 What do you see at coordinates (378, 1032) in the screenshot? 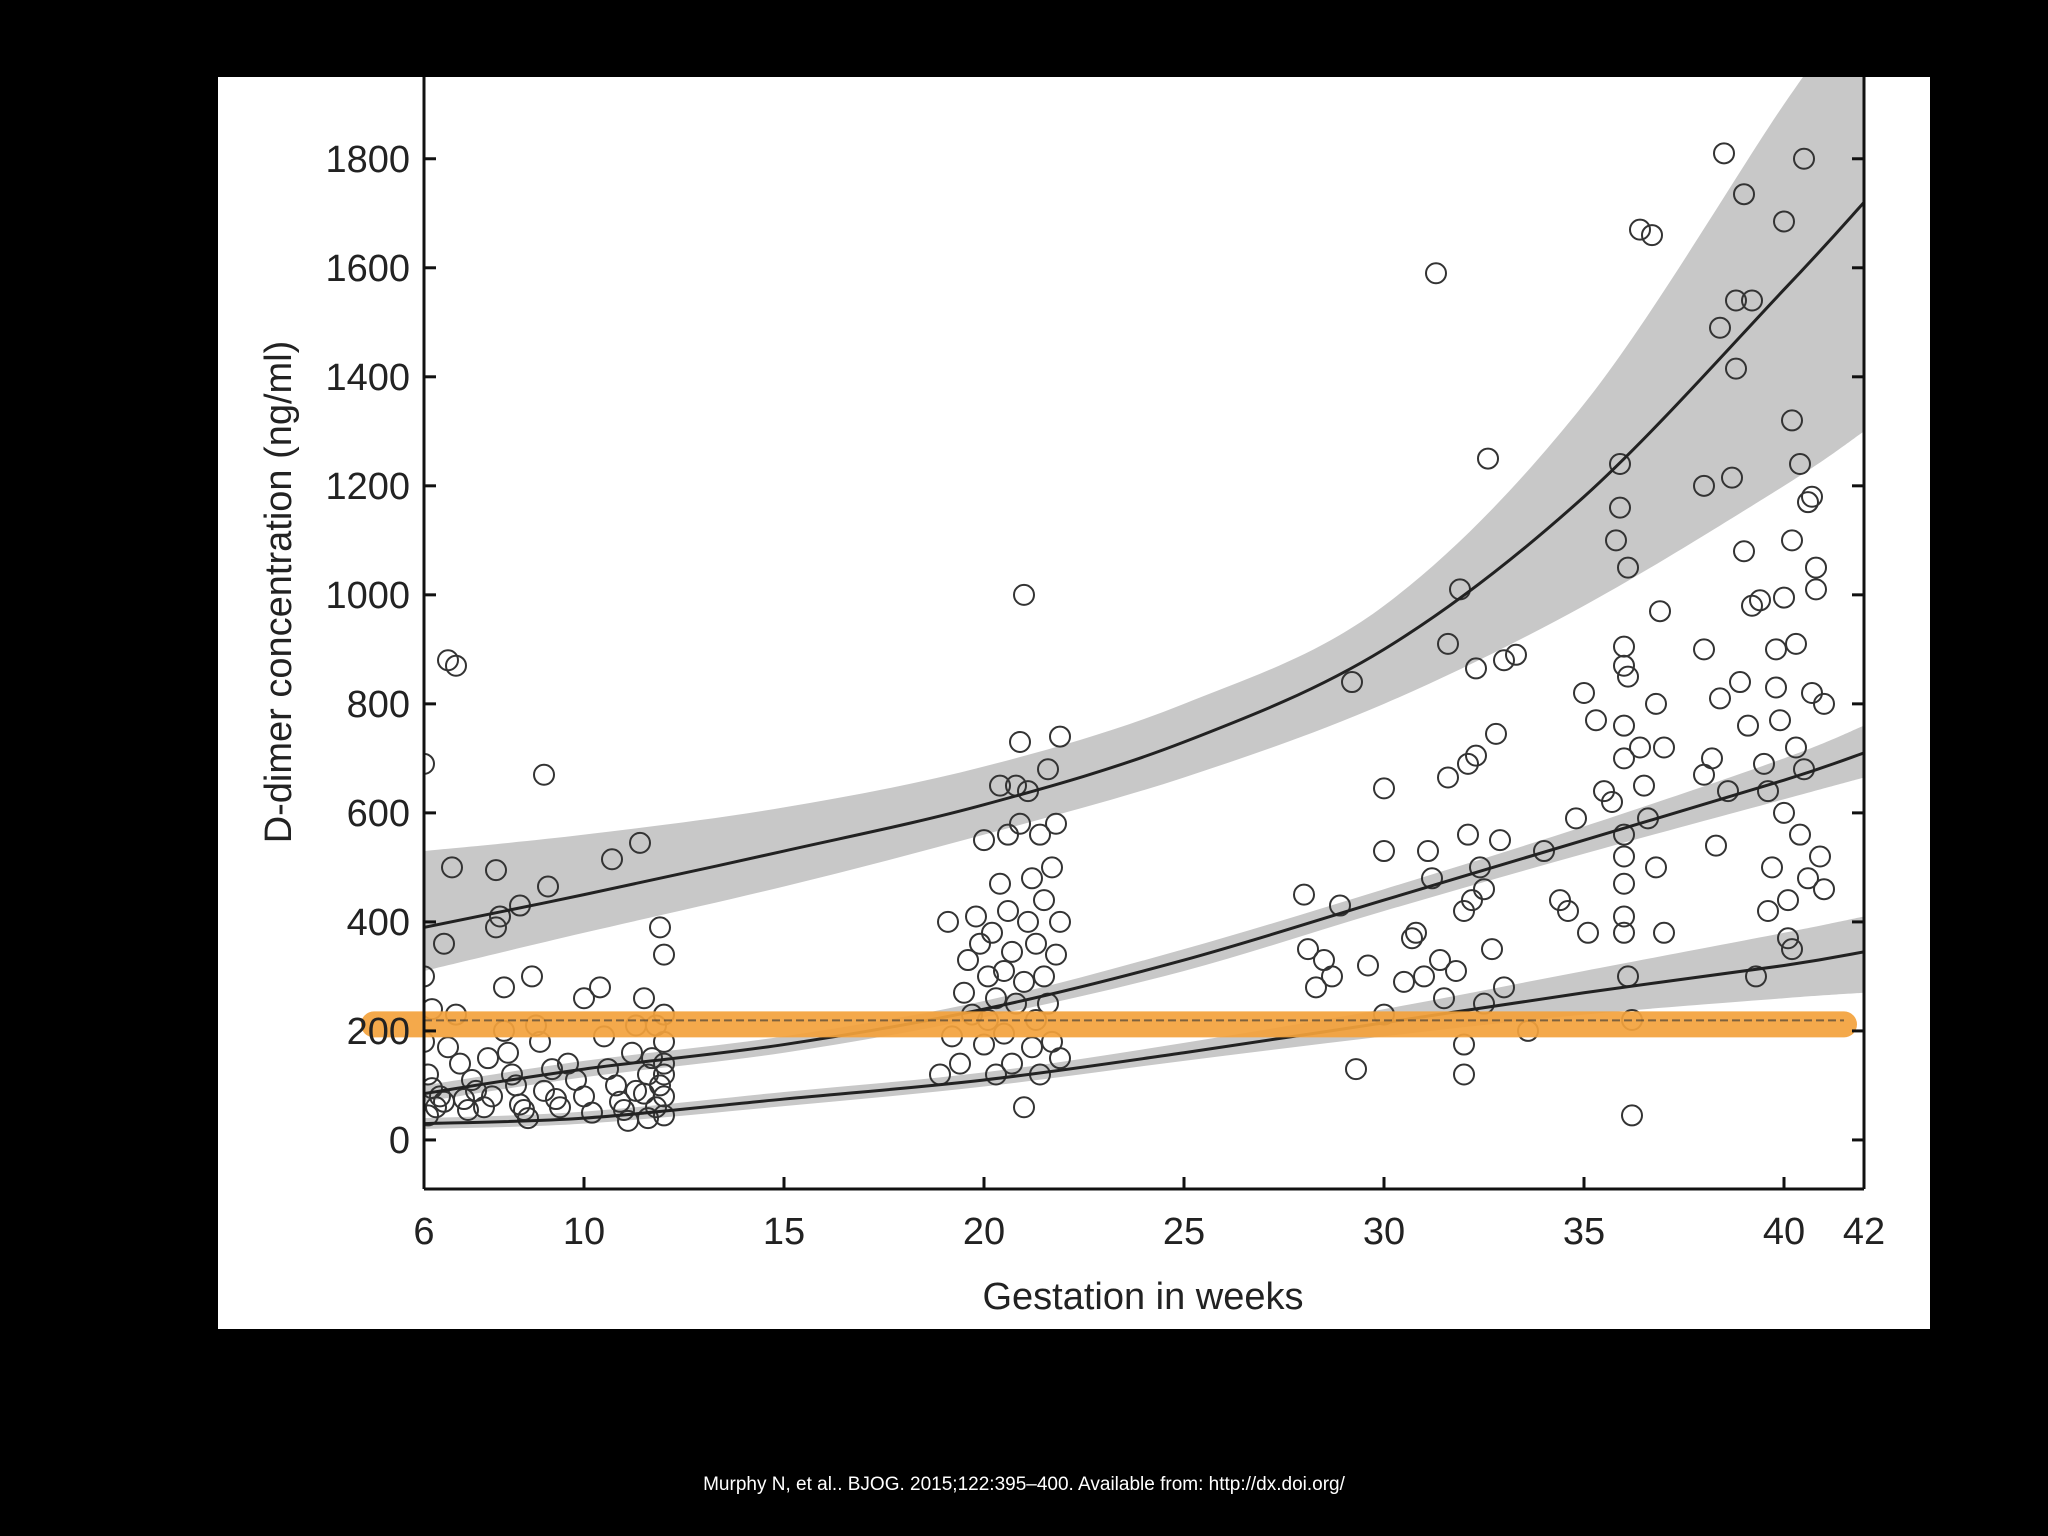
I see `y-tick-label: 200` at bounding box center [378, 1032].